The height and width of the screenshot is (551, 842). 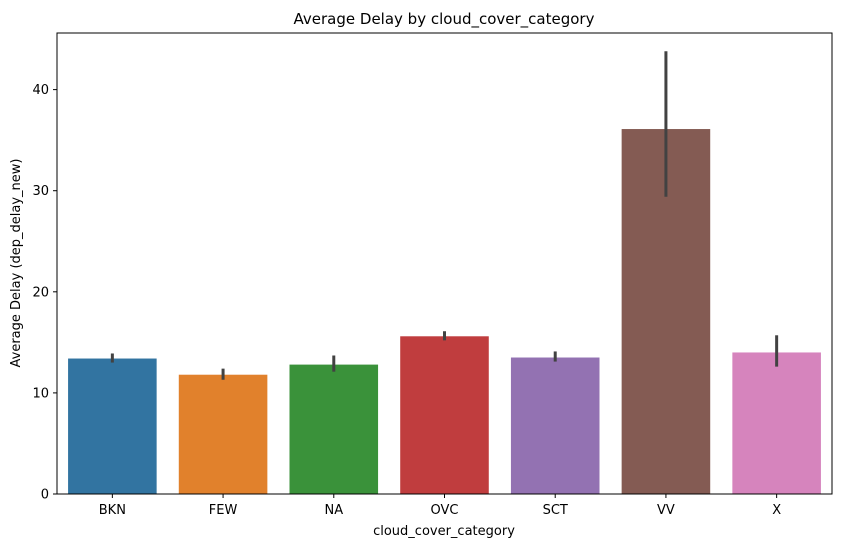 I want to click on chart-title: Average Delay by cloud_cover_category, so click(x=444, y=19).